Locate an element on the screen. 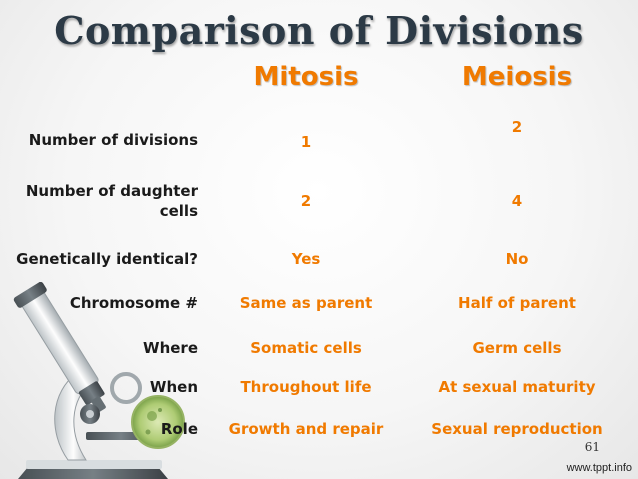 The height and width of the screenshot is (479, 638). mitosis-value: Somatic cells is located at coordinates (306, 348).